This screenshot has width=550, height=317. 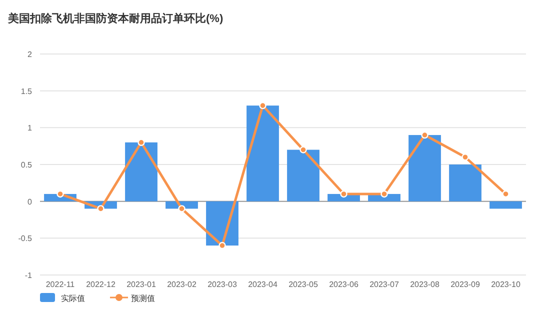 I want to click on y-tick-label: -0.5, so click(x=25, y=239).